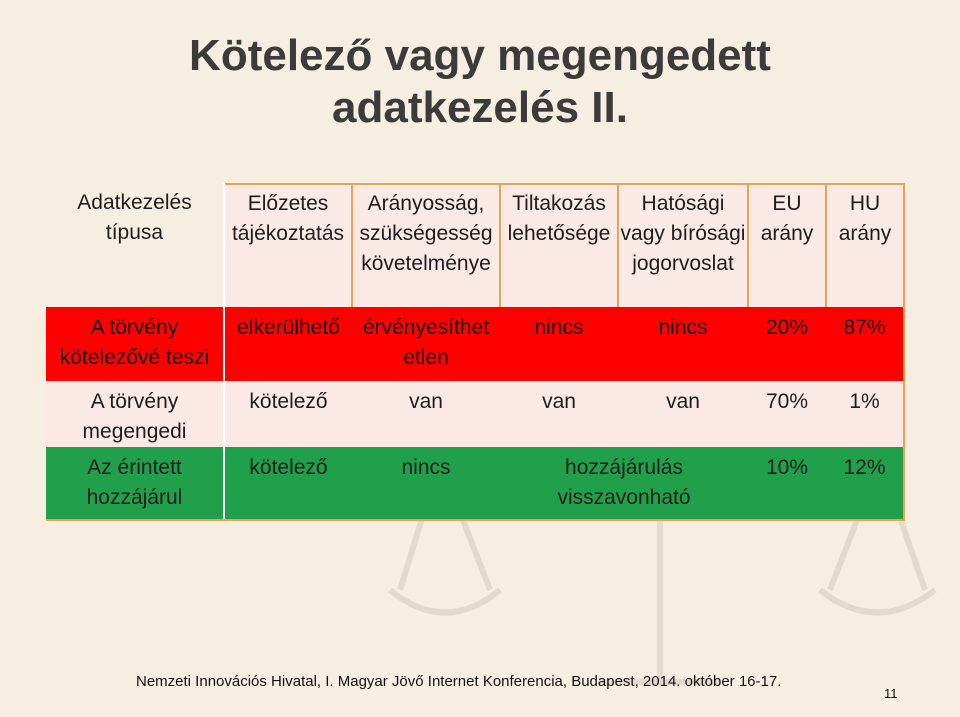  I want to click on row-type-cell: Az érintett hozzájárul, so click(135, 484).